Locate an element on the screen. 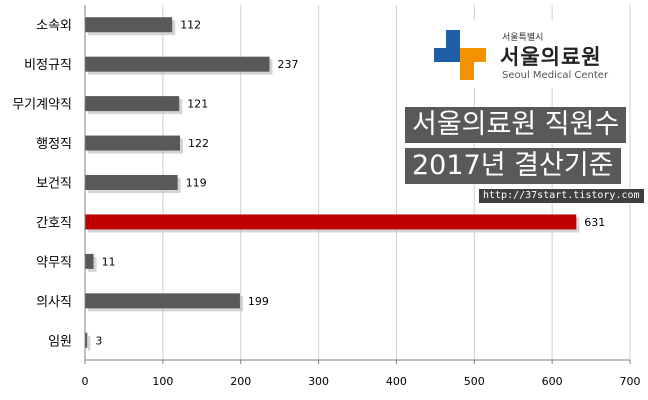  category-label: 임원 is located at coordinates (60, 341).